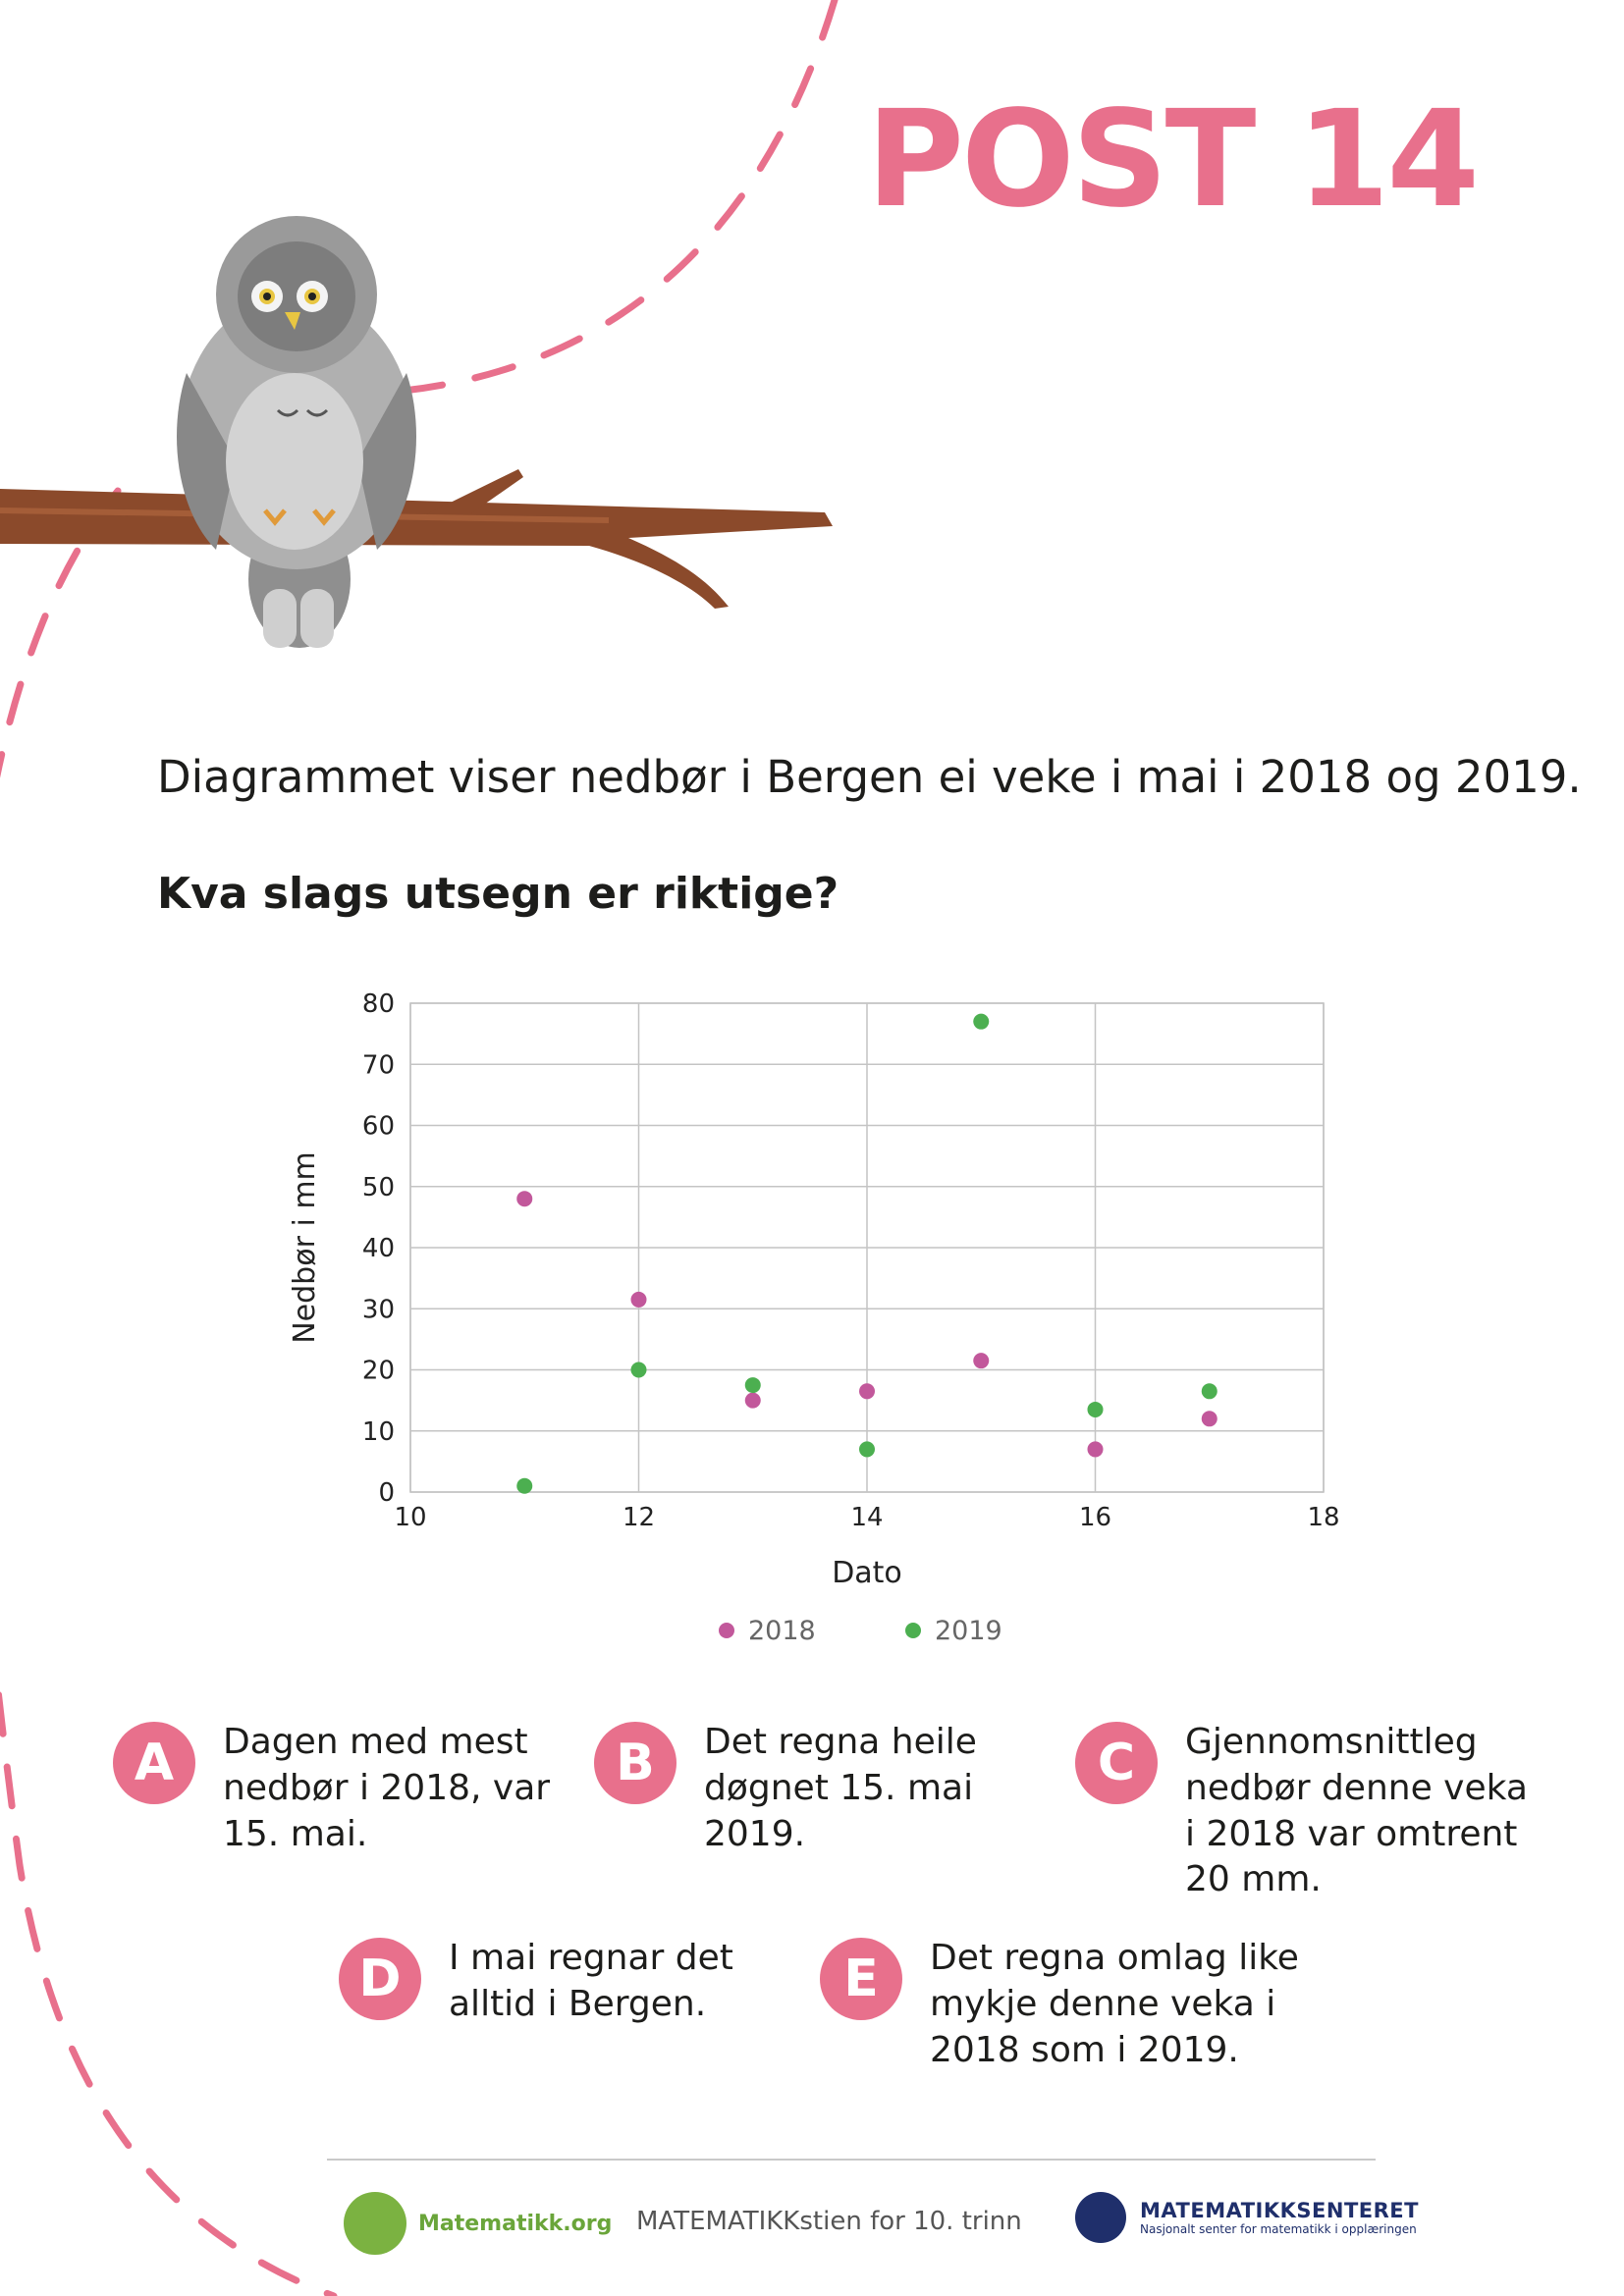  What do you see at coordinates (305, 1247) in the screenshot?
I see `y-axis-label: Nedbør i mm` at bounding box center [305, 1247].